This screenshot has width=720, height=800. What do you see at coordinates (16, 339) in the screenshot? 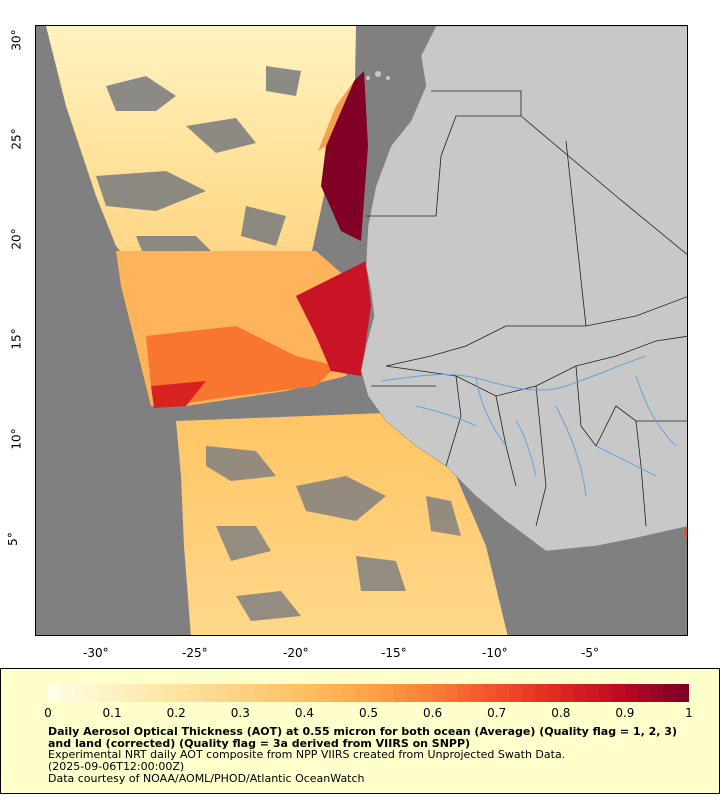
I see `lat-tick-label: 15°` at bounding box center [16, 339].